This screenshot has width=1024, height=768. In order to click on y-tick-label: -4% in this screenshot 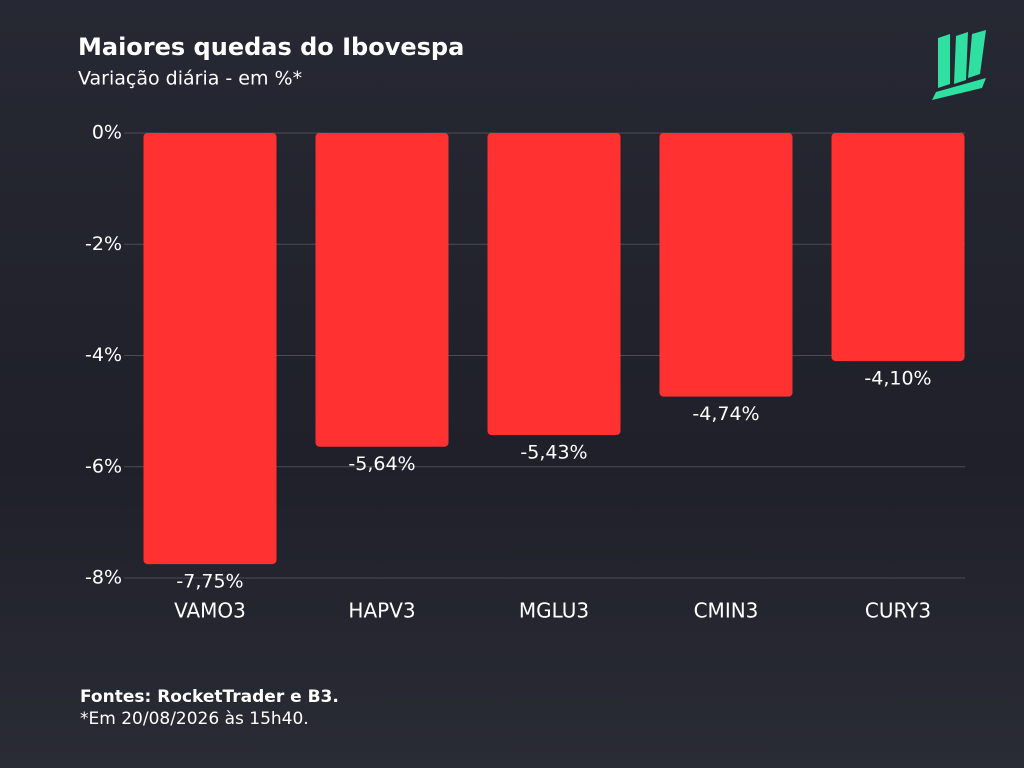, I will do `click(103, 355)`.